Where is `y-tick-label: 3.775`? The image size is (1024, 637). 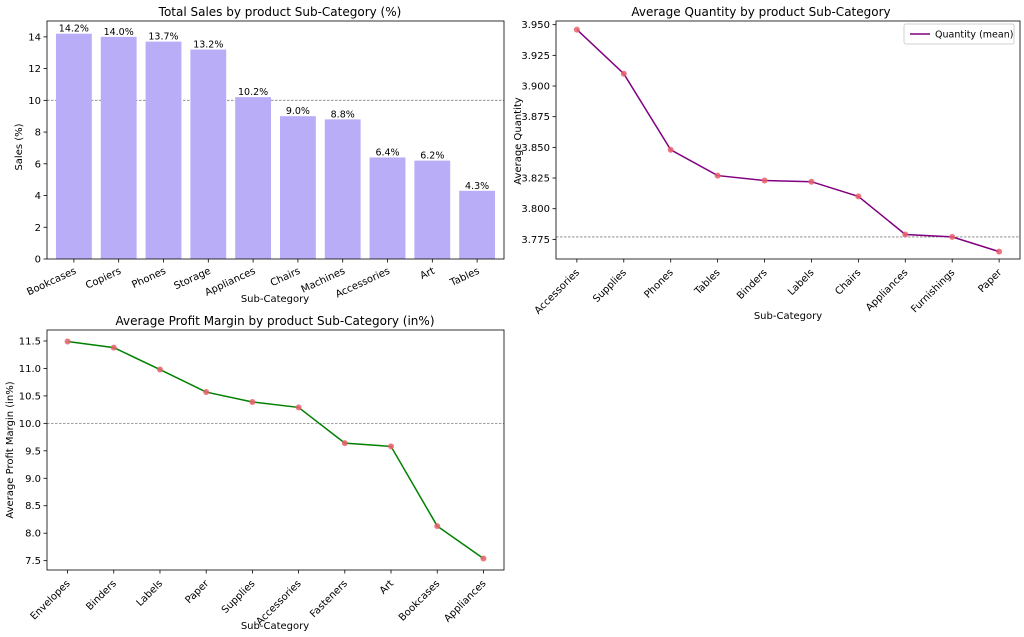 y-tick-label: 3.775 is located at coordinates (535, 240).